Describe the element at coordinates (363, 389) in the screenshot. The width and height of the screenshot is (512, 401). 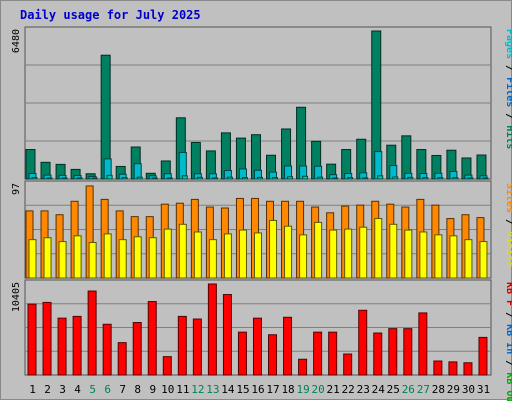
I see `x-tick-label-day-23: 23` at that location.